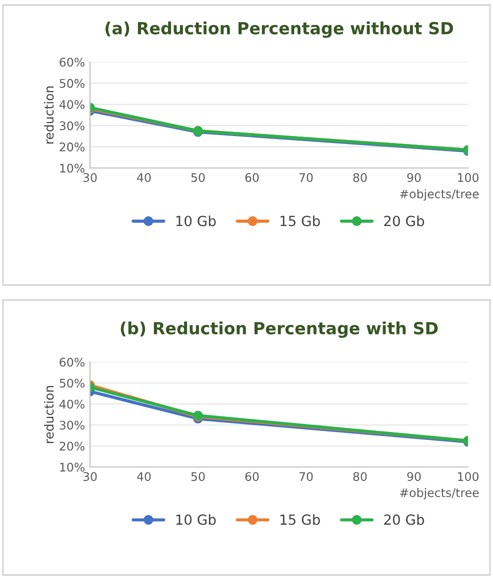 Image resolution: width=493 pixels, height=579 pixels. What do you see at coordinates (280, 30) in the screenshot?
I see `chart-title: (a) Reduction Percentage without SD` at bounding box center [280, 30].